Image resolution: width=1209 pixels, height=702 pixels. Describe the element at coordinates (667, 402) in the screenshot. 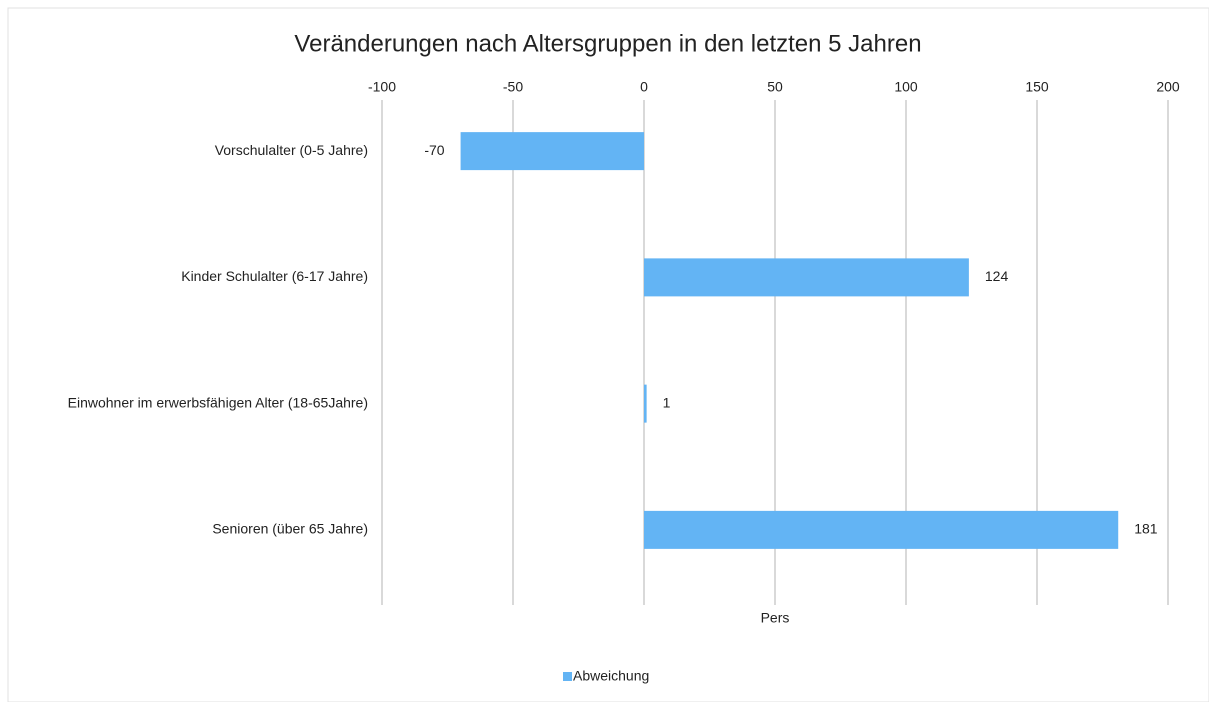

I see `data-label: 1` at that location.